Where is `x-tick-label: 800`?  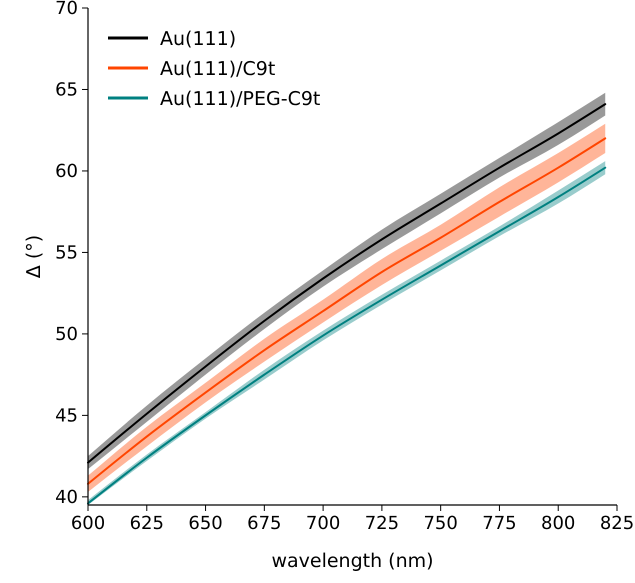
x-tick-label: 800 is located at coordinates (558, 523).